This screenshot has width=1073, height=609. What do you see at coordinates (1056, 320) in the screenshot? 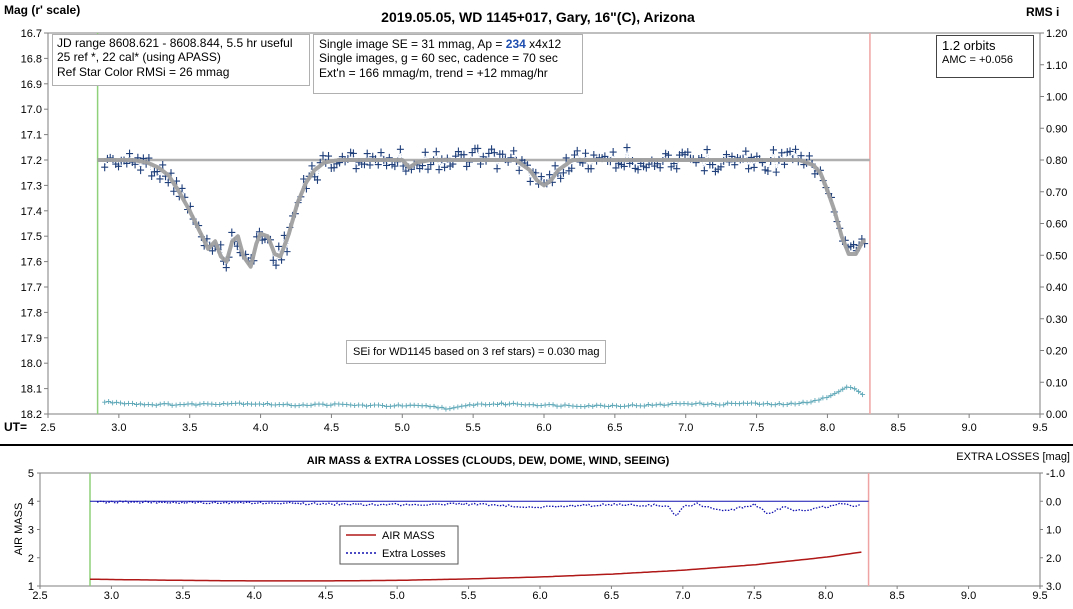
I see `top-y2-tick-label: 0.30` at bounding box center [1056, 320].